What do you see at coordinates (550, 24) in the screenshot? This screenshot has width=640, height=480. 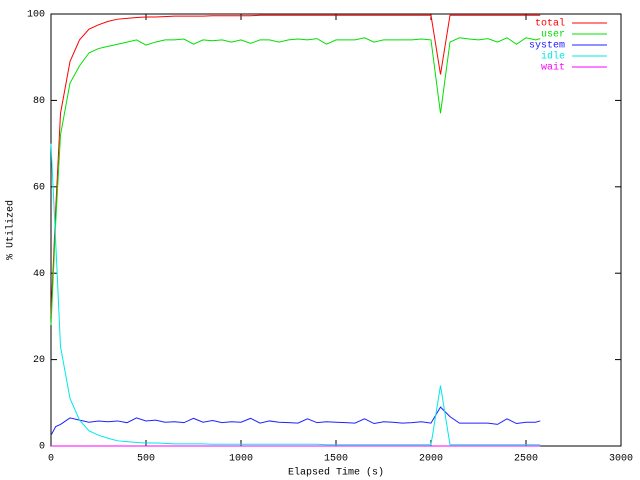 I see `legend-label: total` at bounding box center [550, 24].